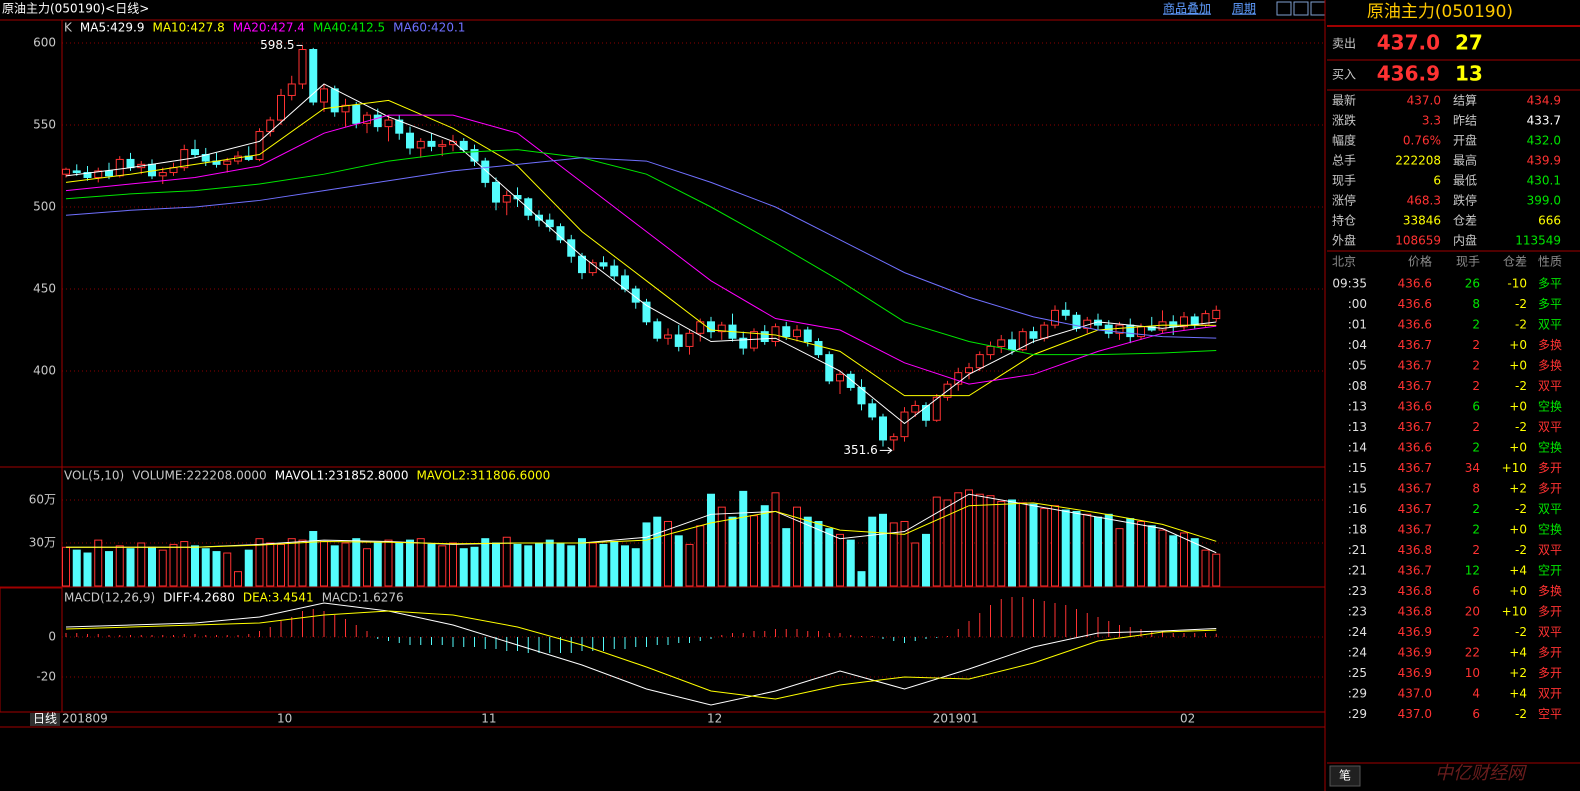 The image size is (1580, 791). What do you see at coordinates (1550, 571) in the screenshot?
I see `tick-type: 空开` at bounding box center [1550, 571].